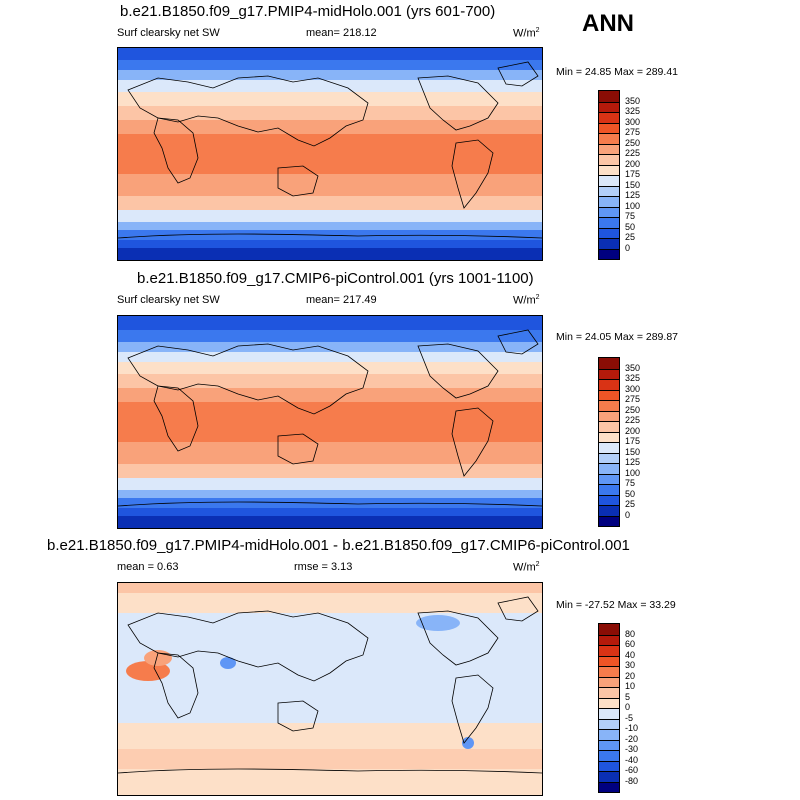  What do you see at coordinates (526, 567) in the screenshot?
I see `panel3-units: W/m2` at bounding box center [526, 567].